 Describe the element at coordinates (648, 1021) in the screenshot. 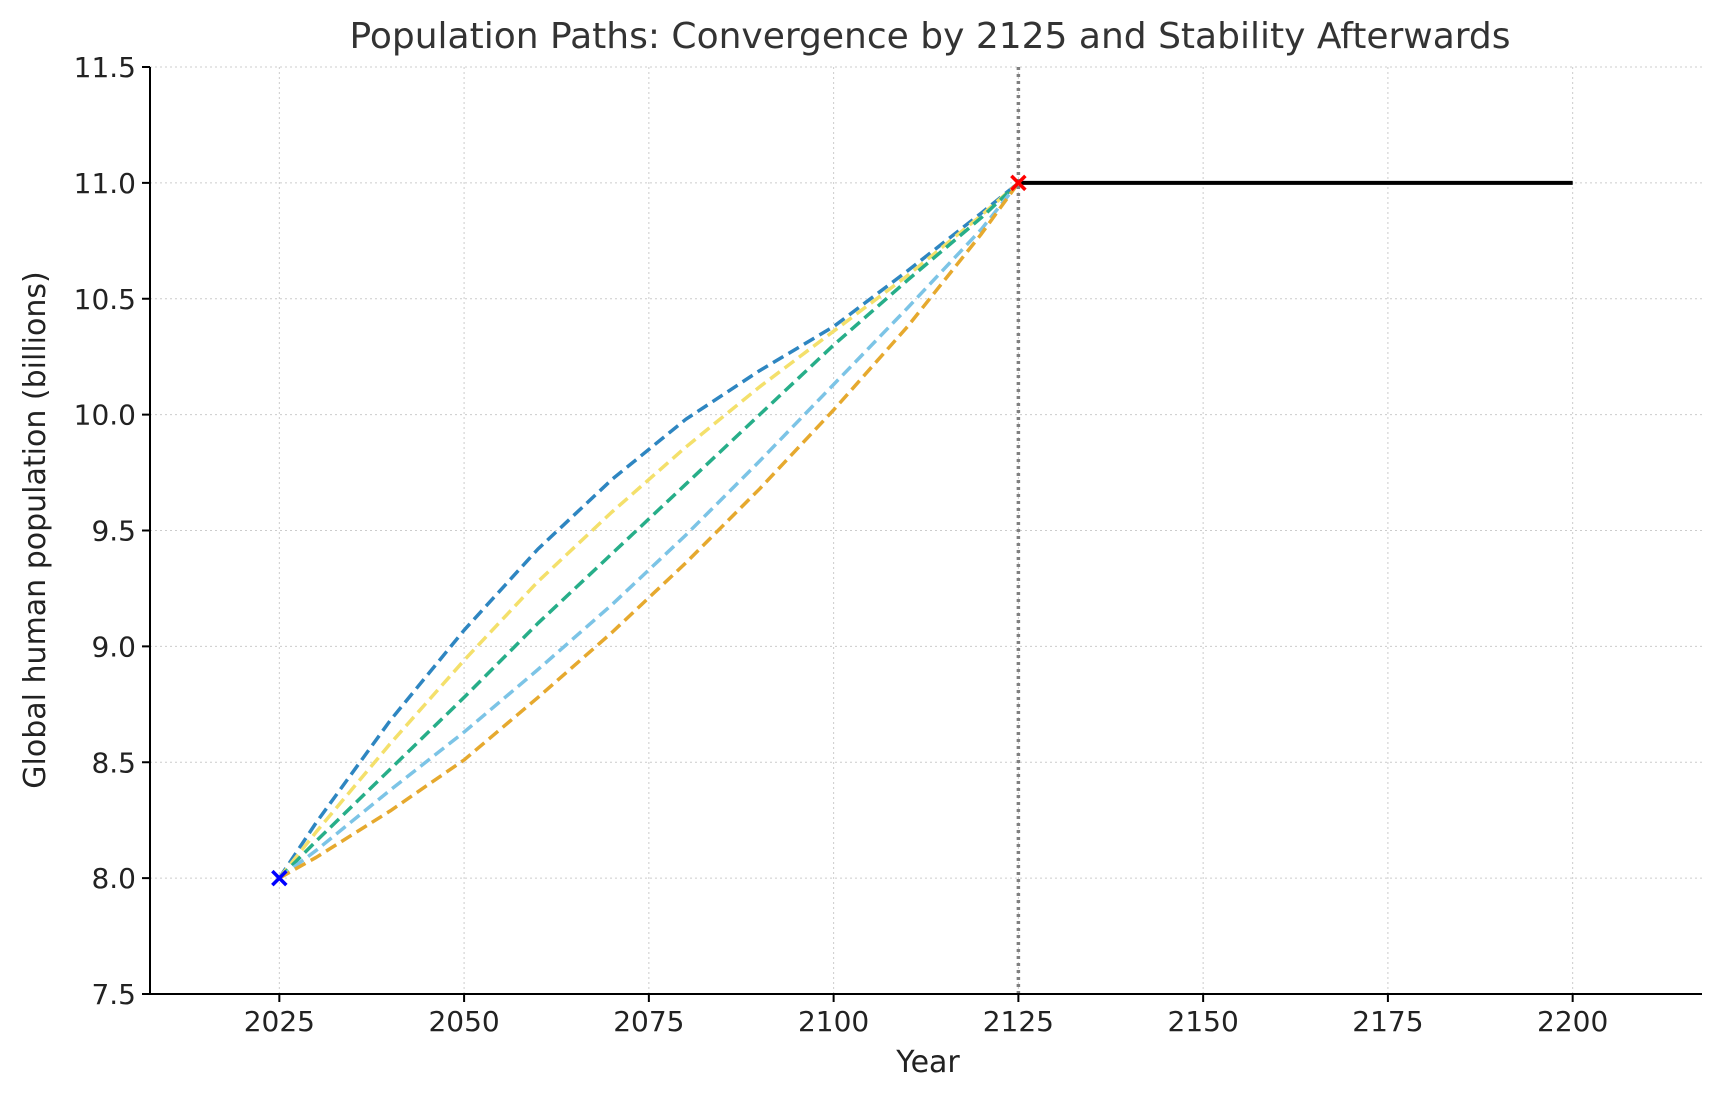

I see `x-tick-label: 2075` at that location.